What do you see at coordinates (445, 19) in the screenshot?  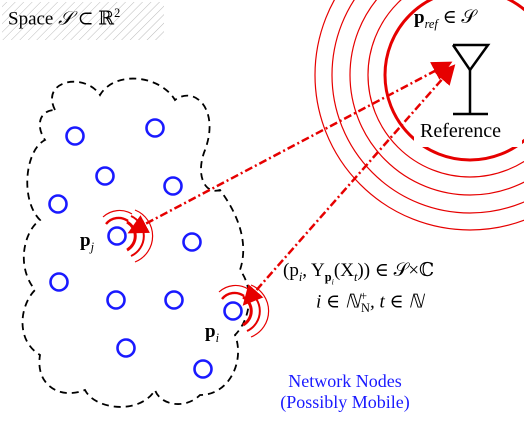 I see `pref-label: pref ∈ 𝒮` at bounding box center [445, 19].